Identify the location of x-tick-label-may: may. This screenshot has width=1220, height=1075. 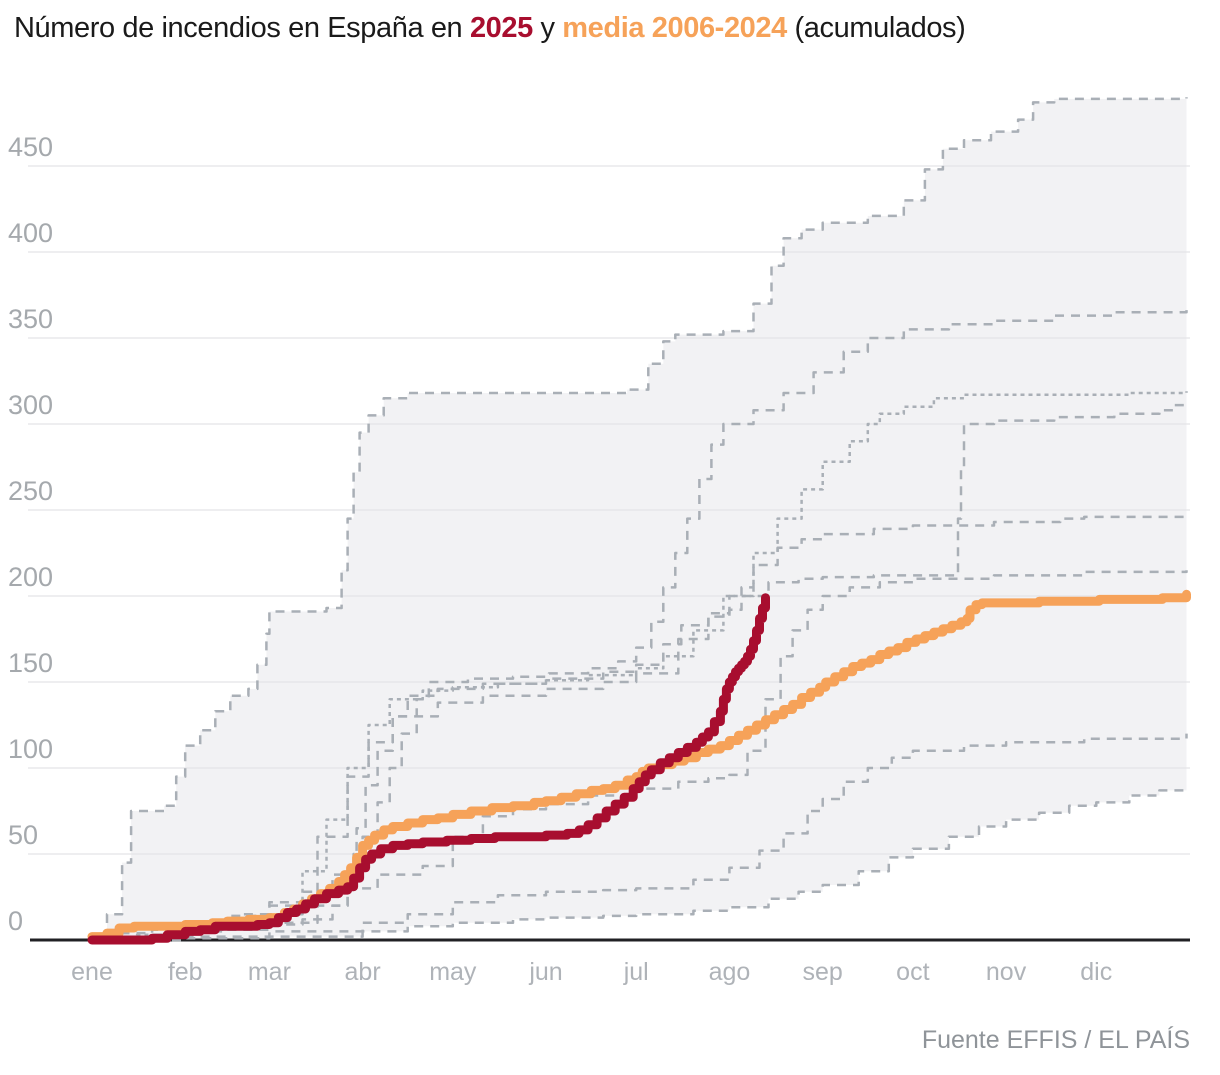
(453, 972).